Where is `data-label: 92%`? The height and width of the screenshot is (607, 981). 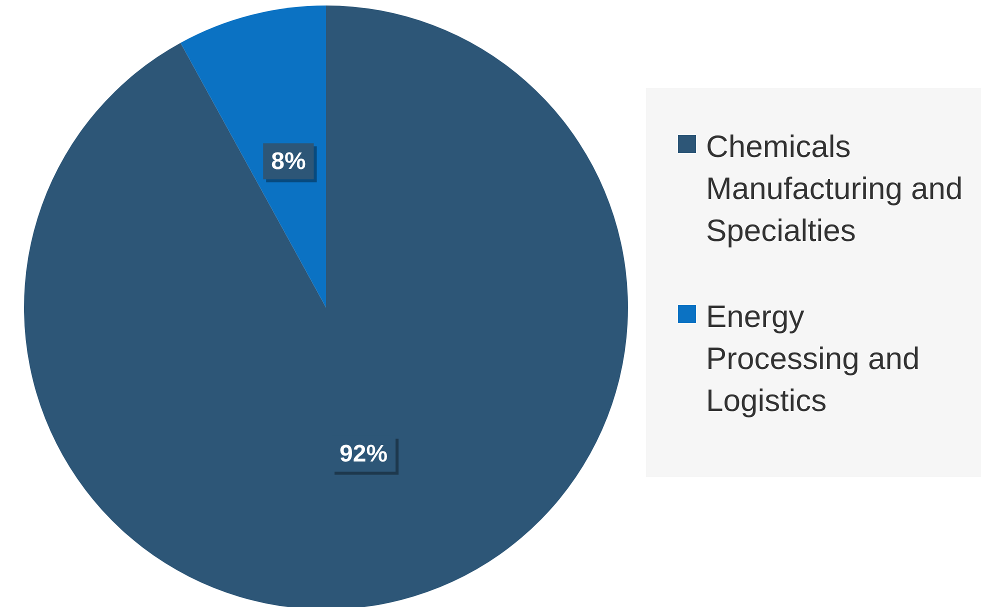 data-label: 92% is located at coordinates (364, 454).